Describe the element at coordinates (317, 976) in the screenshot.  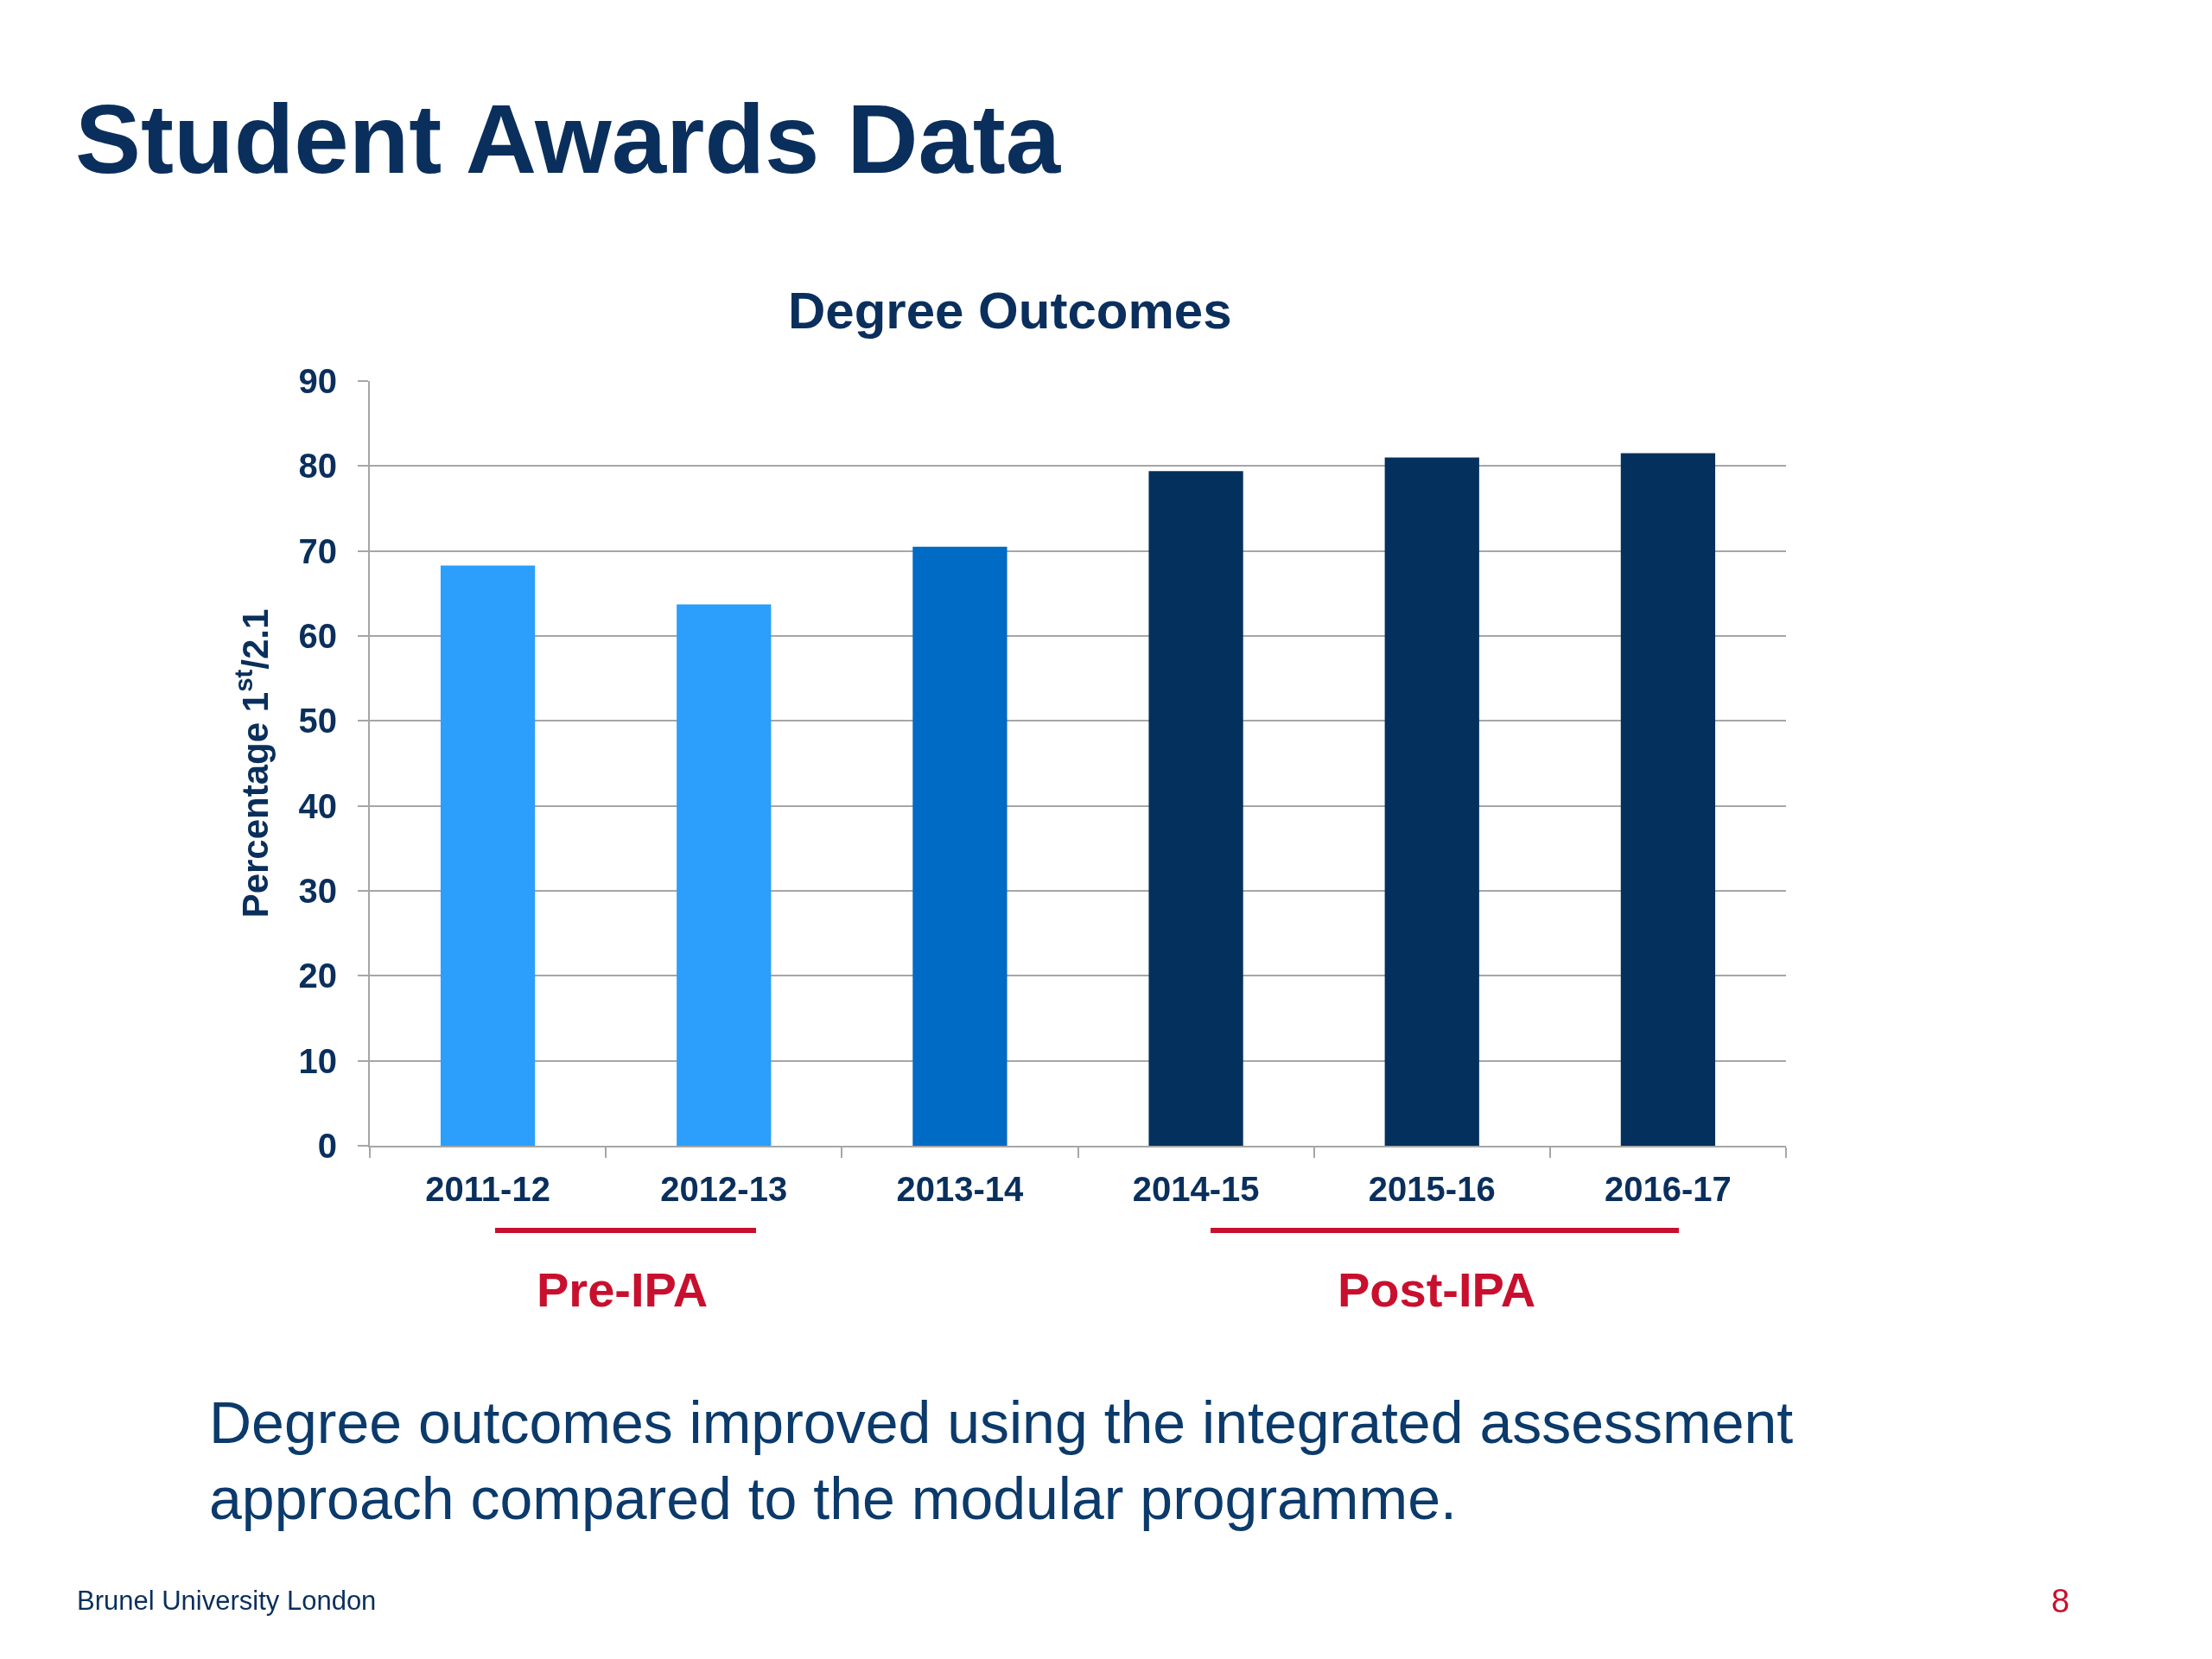
I see `y-tick-label: 20` at that location.